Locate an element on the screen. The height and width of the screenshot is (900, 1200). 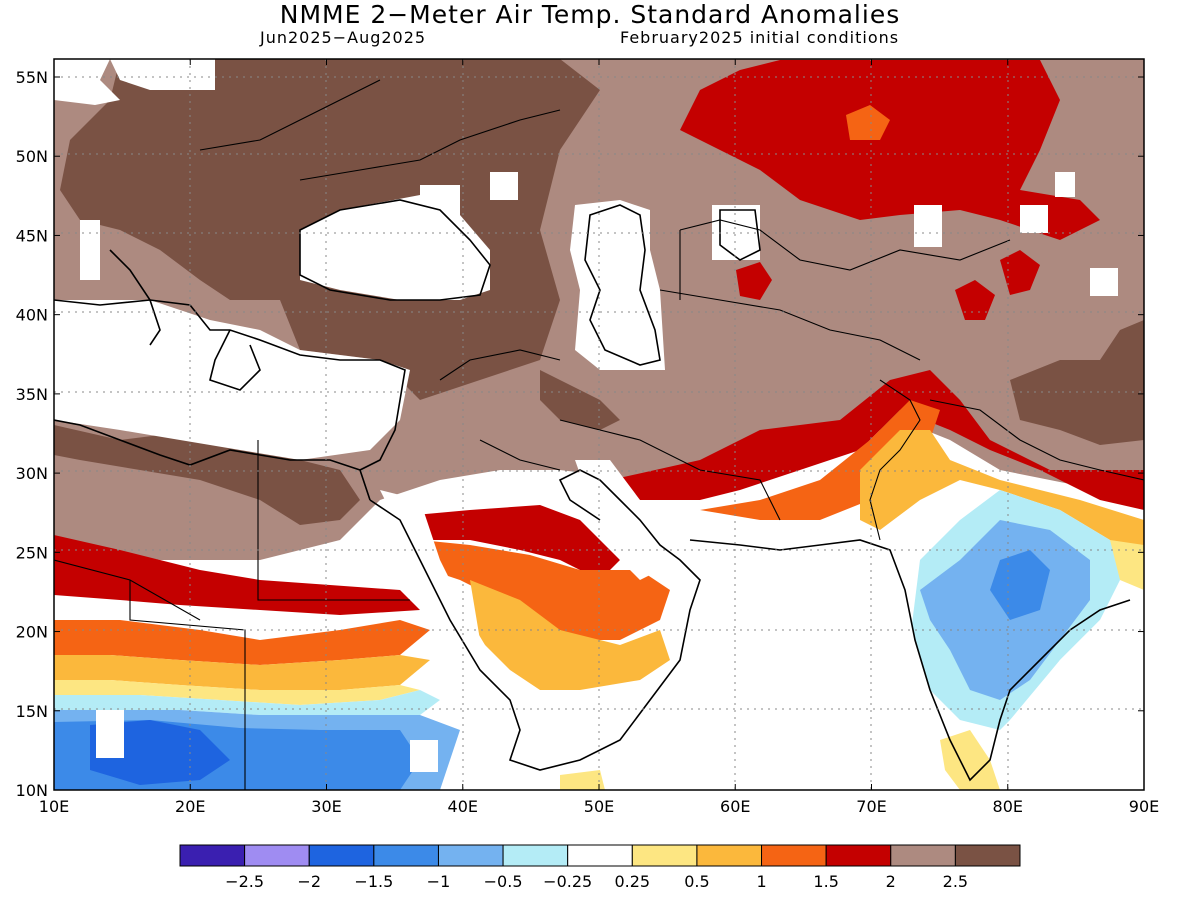
lon-tick-label: 70E is located at coordinates (871, 806).